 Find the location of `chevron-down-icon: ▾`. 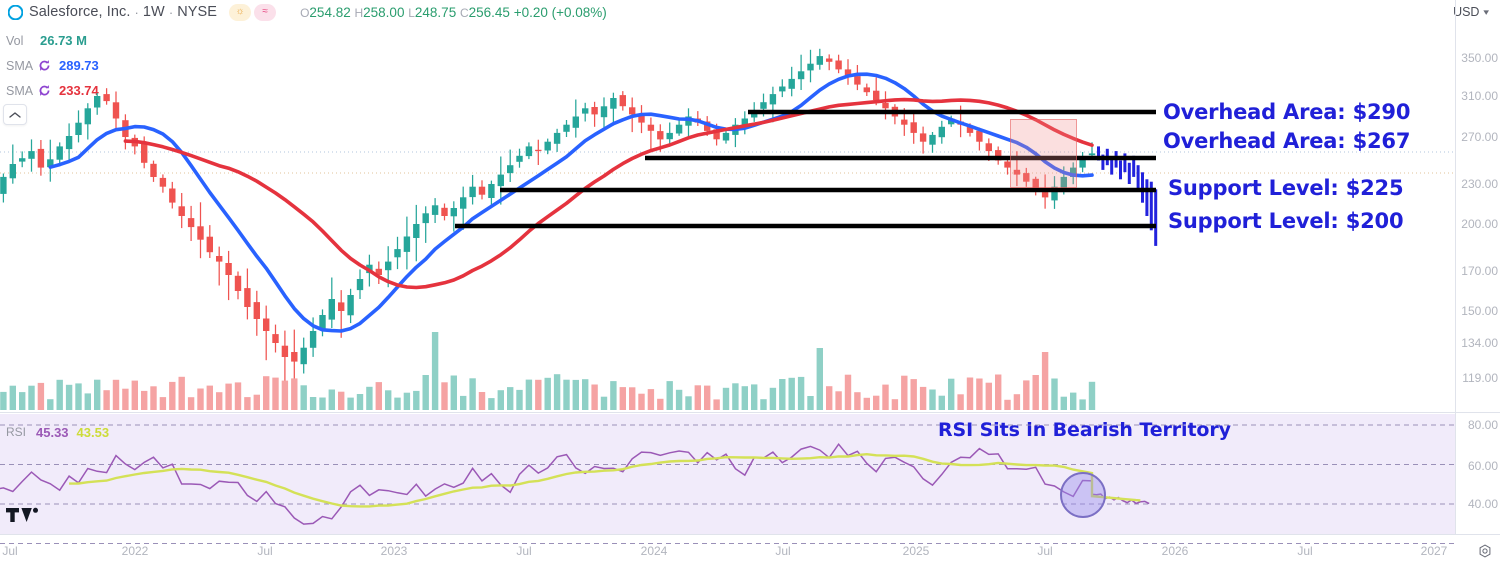

chevron-down-icon: ▾ is located at coordinates (1486, 11).